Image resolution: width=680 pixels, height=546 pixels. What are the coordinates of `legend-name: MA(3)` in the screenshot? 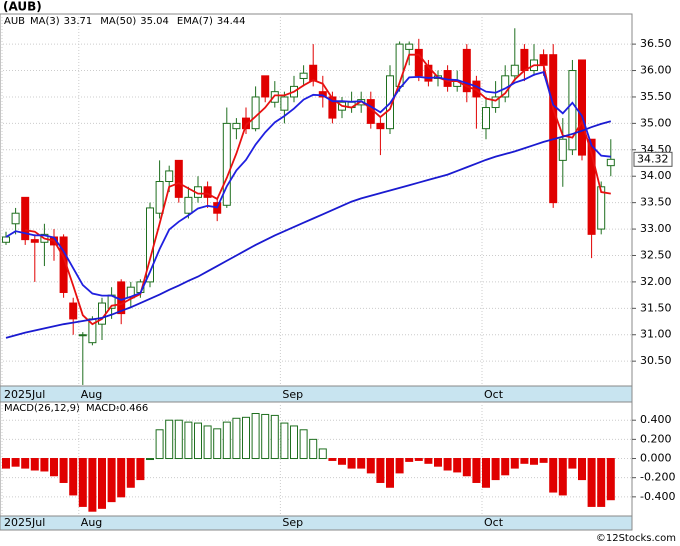 It's located at (45, 21).